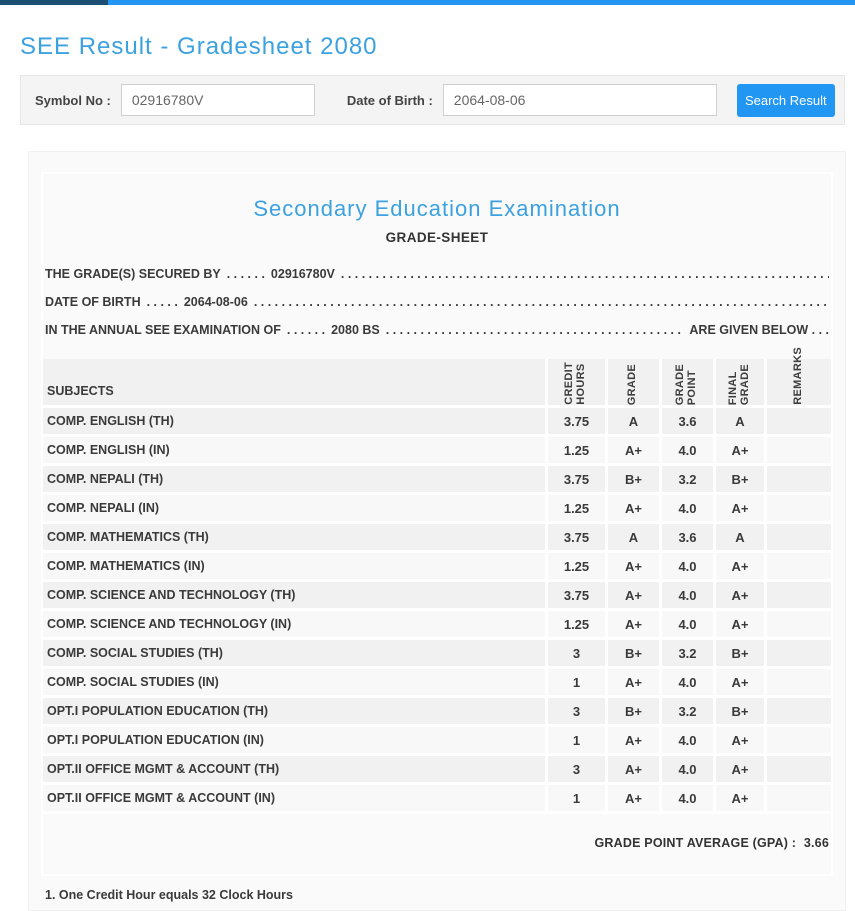 Image resolution: width=855 pixels, height=911 pixels. What do you see at coordinates (158, 711) in the screenshot?
I see `subject-cell: OPT.I POPULATION EDUCATION (TH)` at bounding box center [158, 711].